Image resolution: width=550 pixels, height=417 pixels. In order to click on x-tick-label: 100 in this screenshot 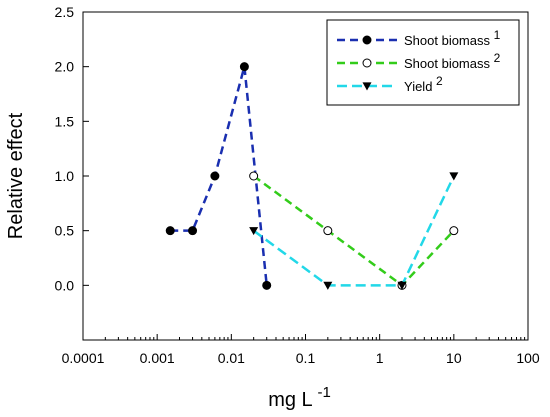, I will do `click(528, 358)`.